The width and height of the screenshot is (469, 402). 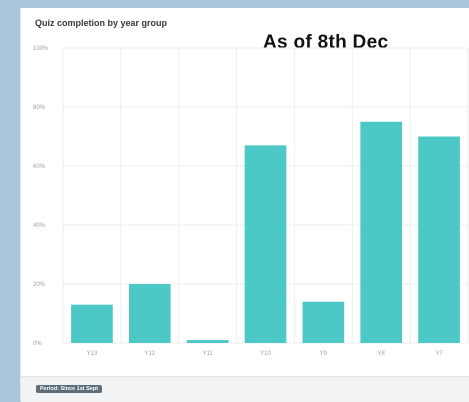 What do you see at coordinates (265, 244) in the screenshot?
I see `bar-y10` at bounding box center [265, 244].